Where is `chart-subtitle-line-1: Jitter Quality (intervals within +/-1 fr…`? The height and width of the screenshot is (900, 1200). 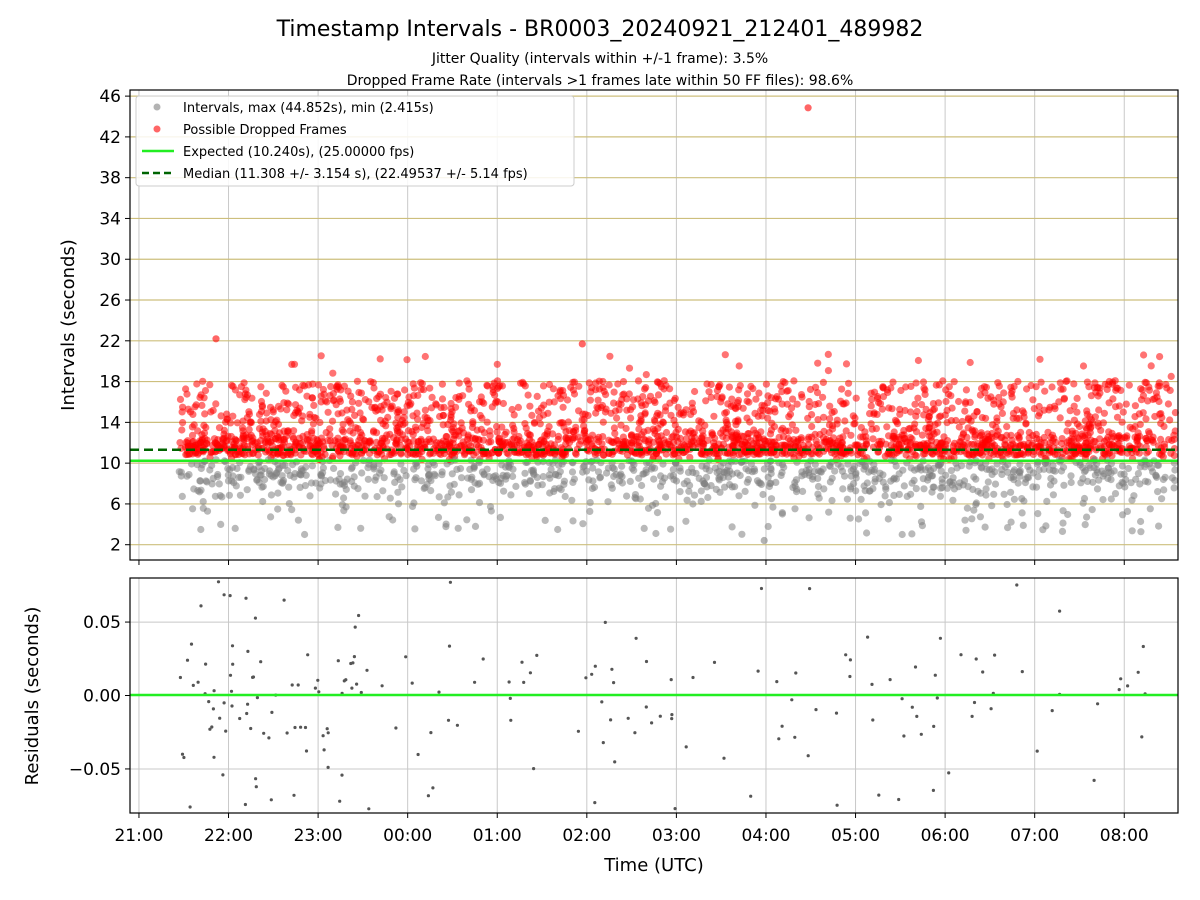
chart-subtitle-line-1: Jitter Quality (intervals within +/-1 fr… is located at coordinates (599, 59).